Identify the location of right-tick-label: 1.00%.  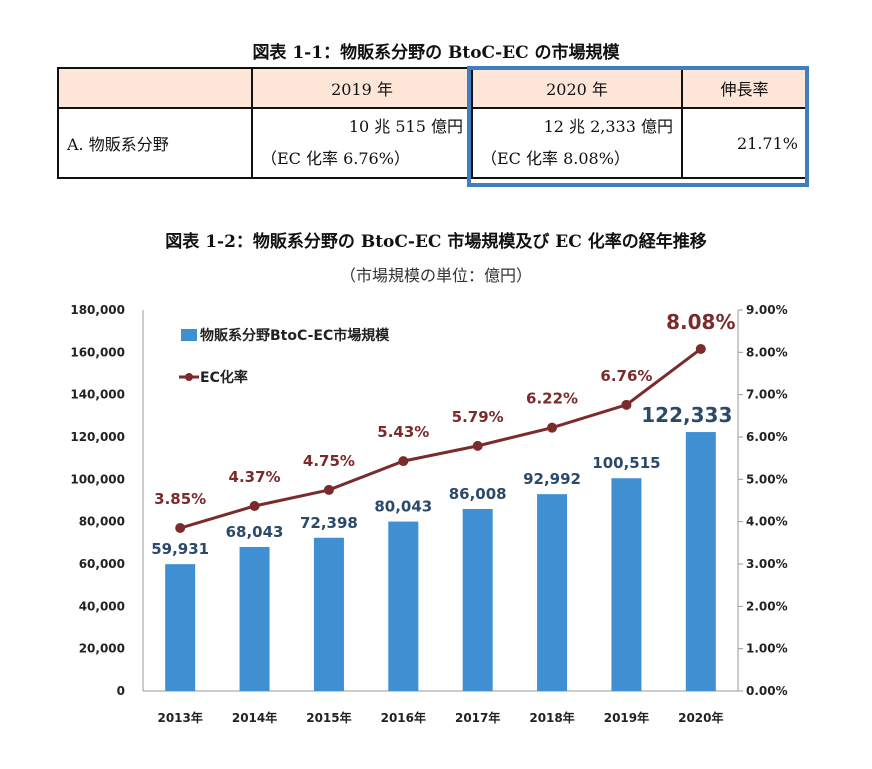
(767, 649).